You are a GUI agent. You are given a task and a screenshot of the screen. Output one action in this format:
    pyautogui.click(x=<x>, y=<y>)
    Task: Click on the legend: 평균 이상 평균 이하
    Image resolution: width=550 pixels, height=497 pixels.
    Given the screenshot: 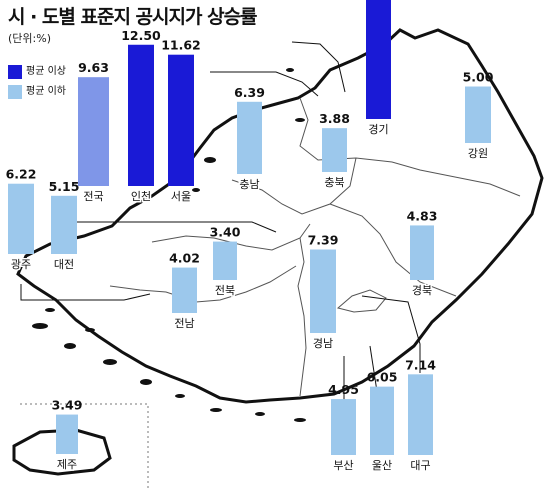 What is the action you would take?
    pyautogui.click(x=37, y=82)
    